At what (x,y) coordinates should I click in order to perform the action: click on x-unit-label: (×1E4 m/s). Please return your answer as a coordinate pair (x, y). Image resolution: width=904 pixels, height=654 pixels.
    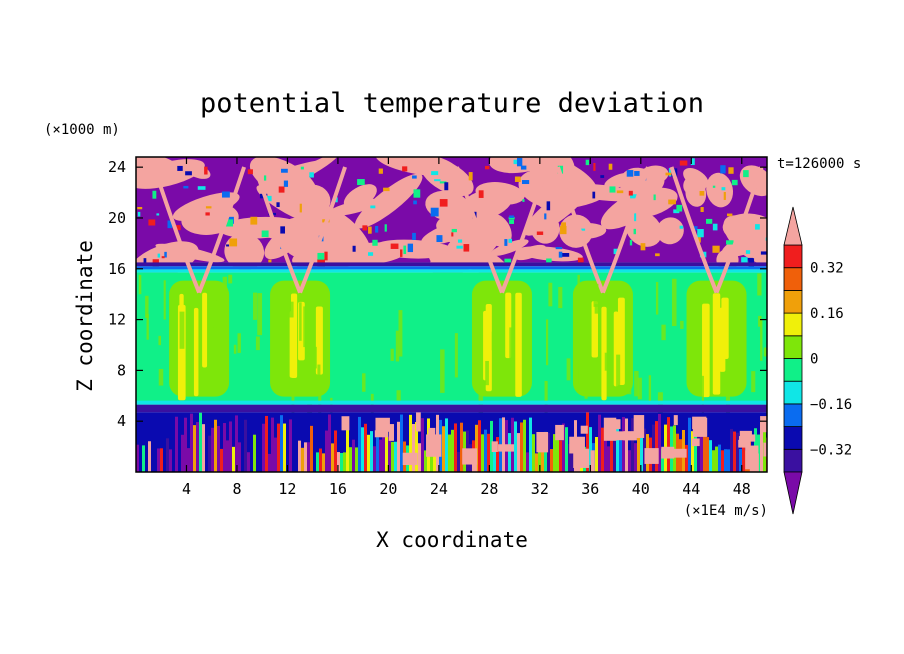
    Looking at the image, I should click on (726, 511).